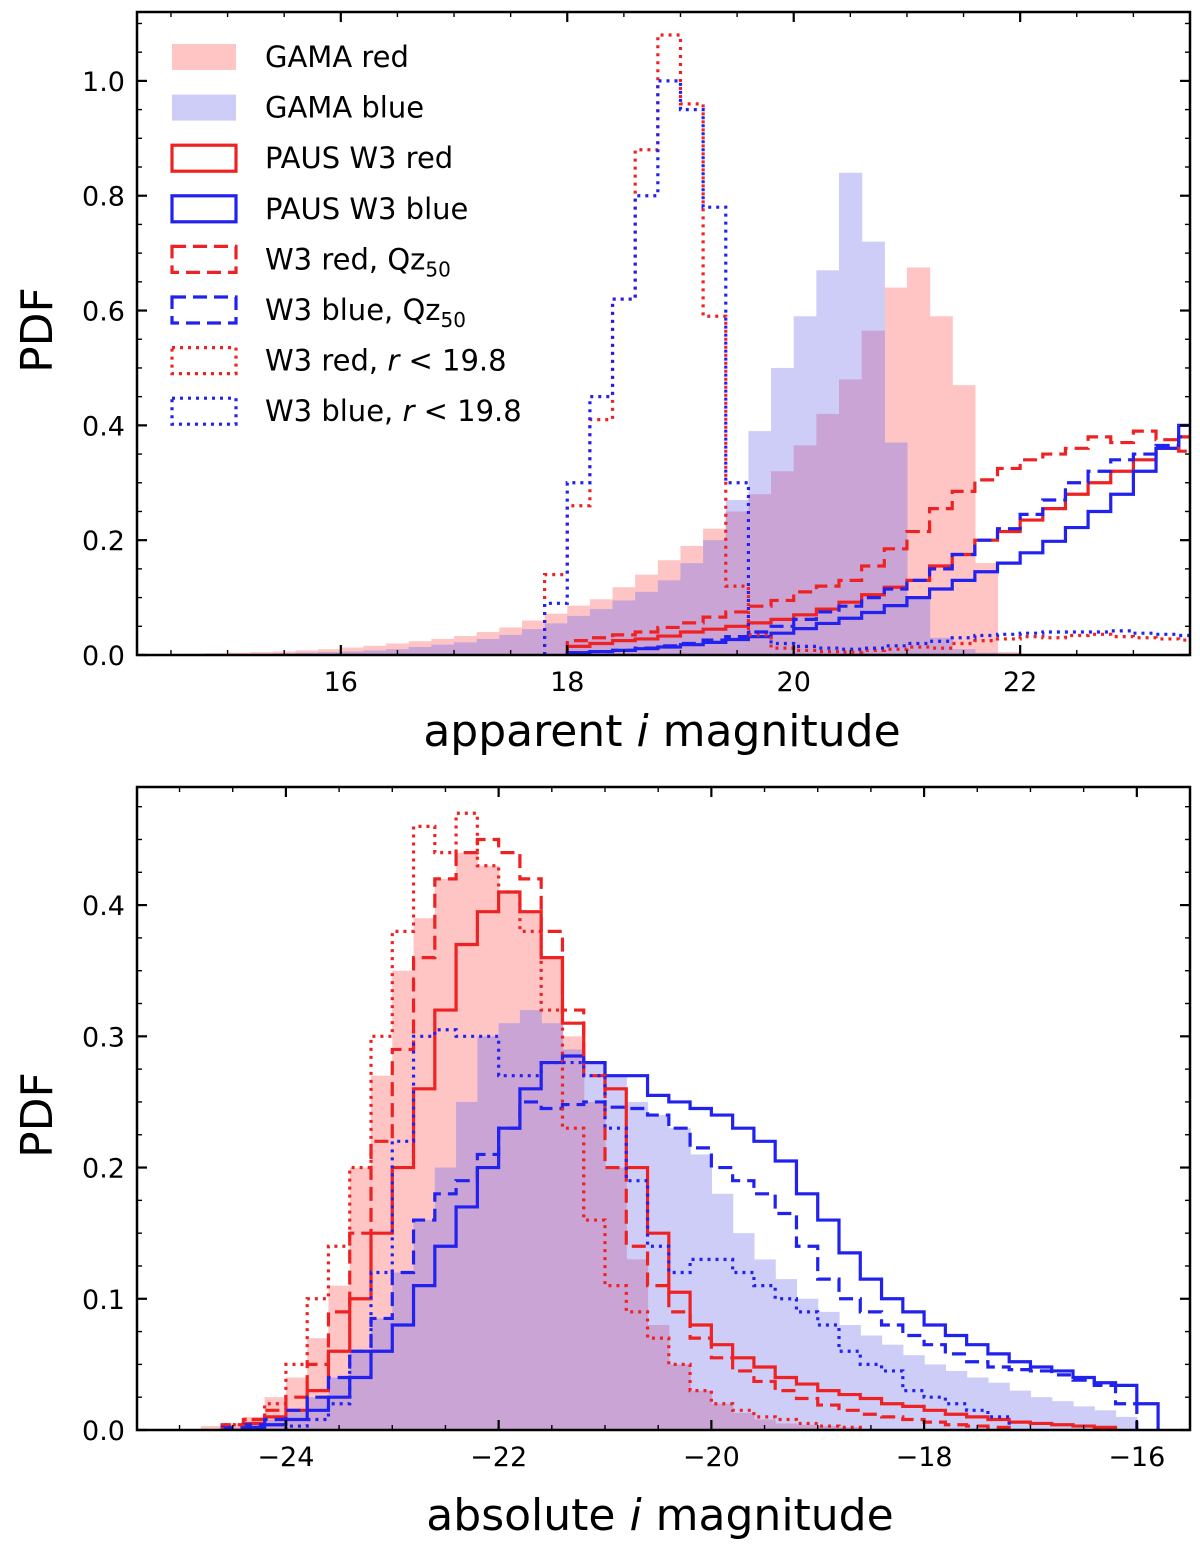  What do you see at coordinates (103, 312) in the screenshot?
I see `y-tick-label: 0.6` at bounding box center [103, 312].